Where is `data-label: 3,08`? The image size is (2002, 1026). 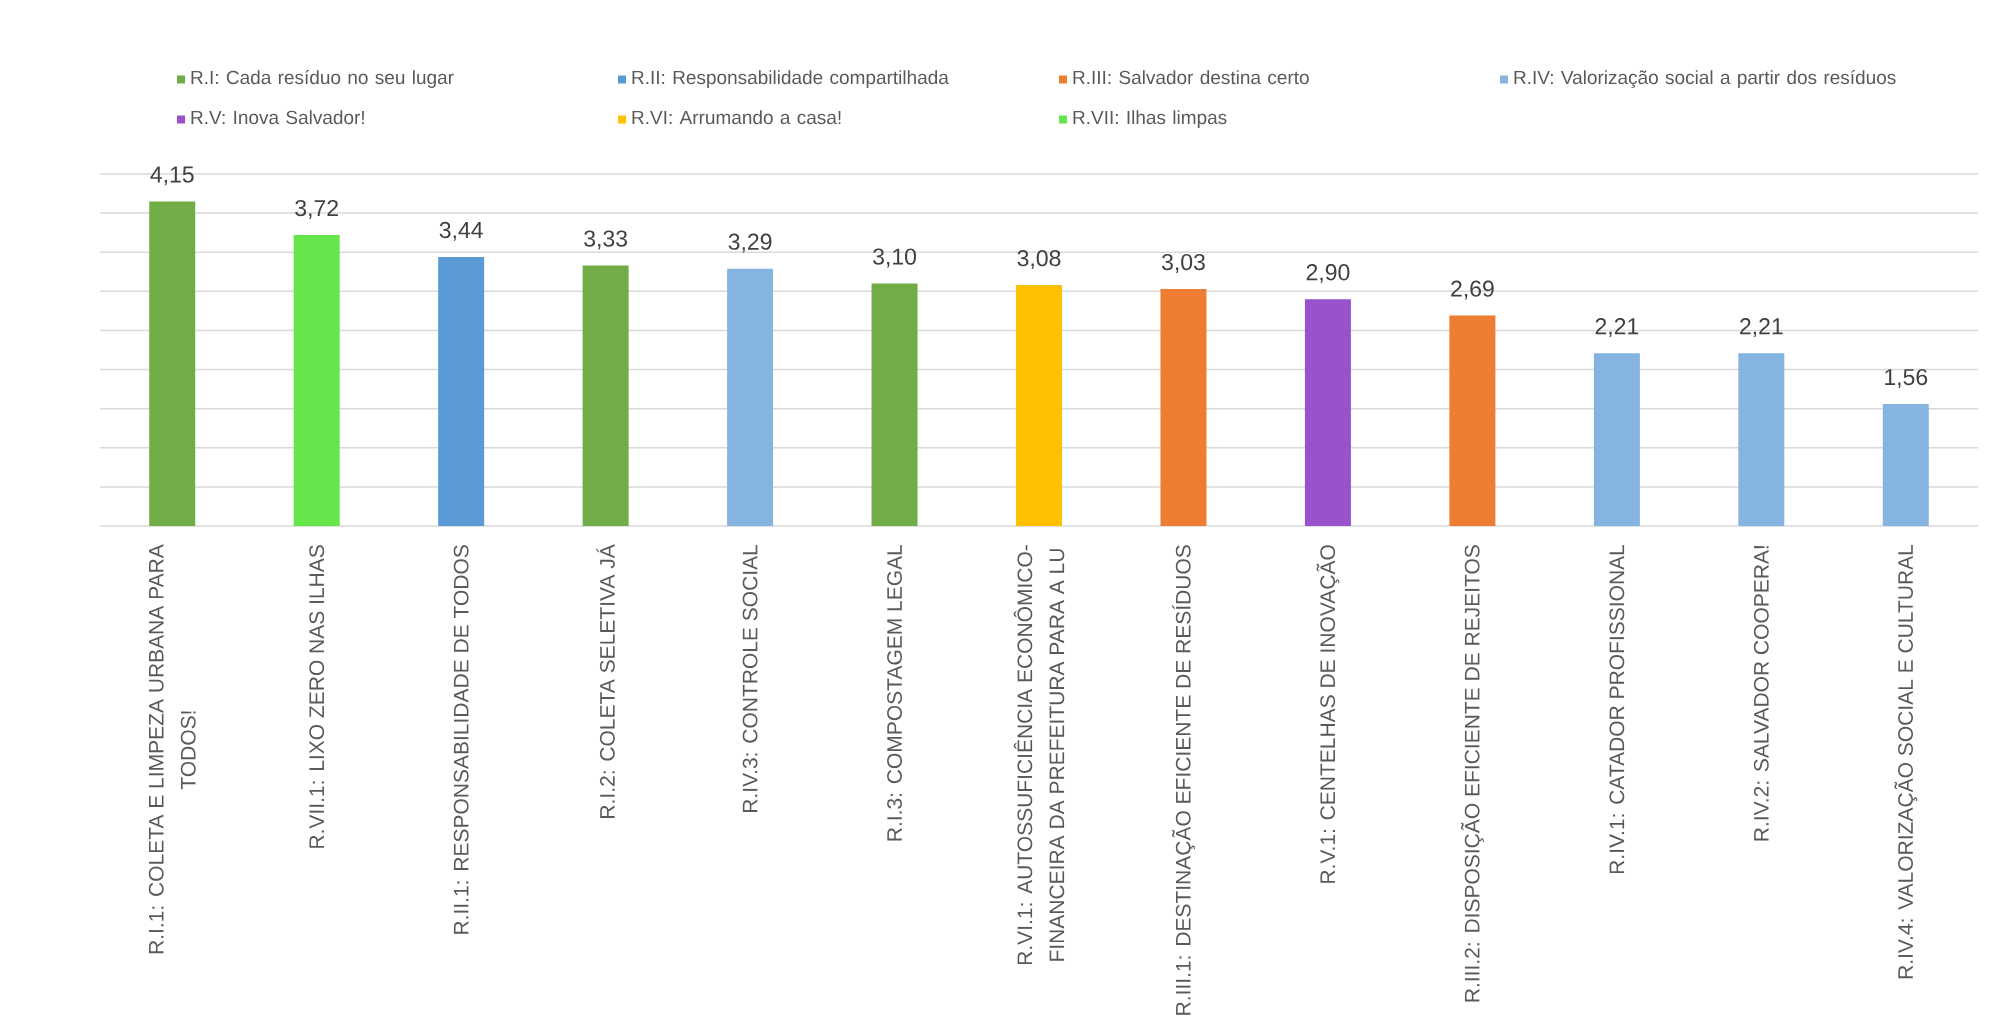
data-label: 3,08 is located at coordinates (1039, 260).